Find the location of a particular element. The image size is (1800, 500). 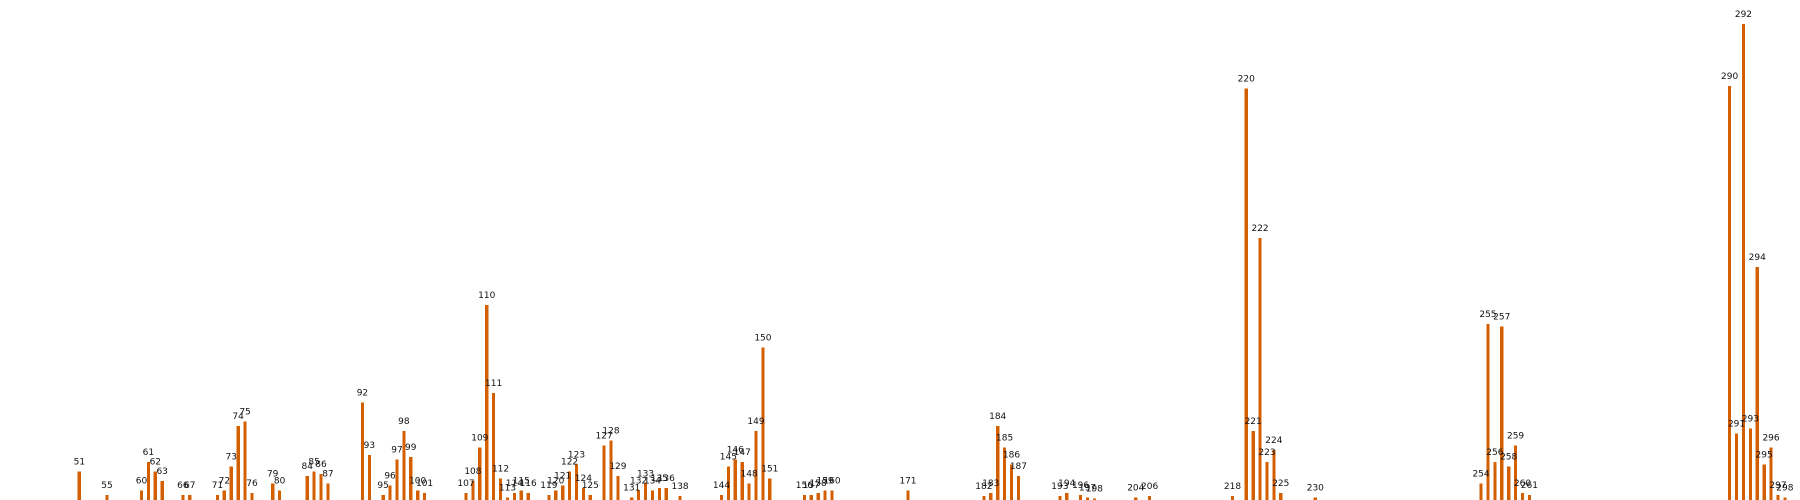

peak-label-87: 87 is located at coordinates (327, 474).